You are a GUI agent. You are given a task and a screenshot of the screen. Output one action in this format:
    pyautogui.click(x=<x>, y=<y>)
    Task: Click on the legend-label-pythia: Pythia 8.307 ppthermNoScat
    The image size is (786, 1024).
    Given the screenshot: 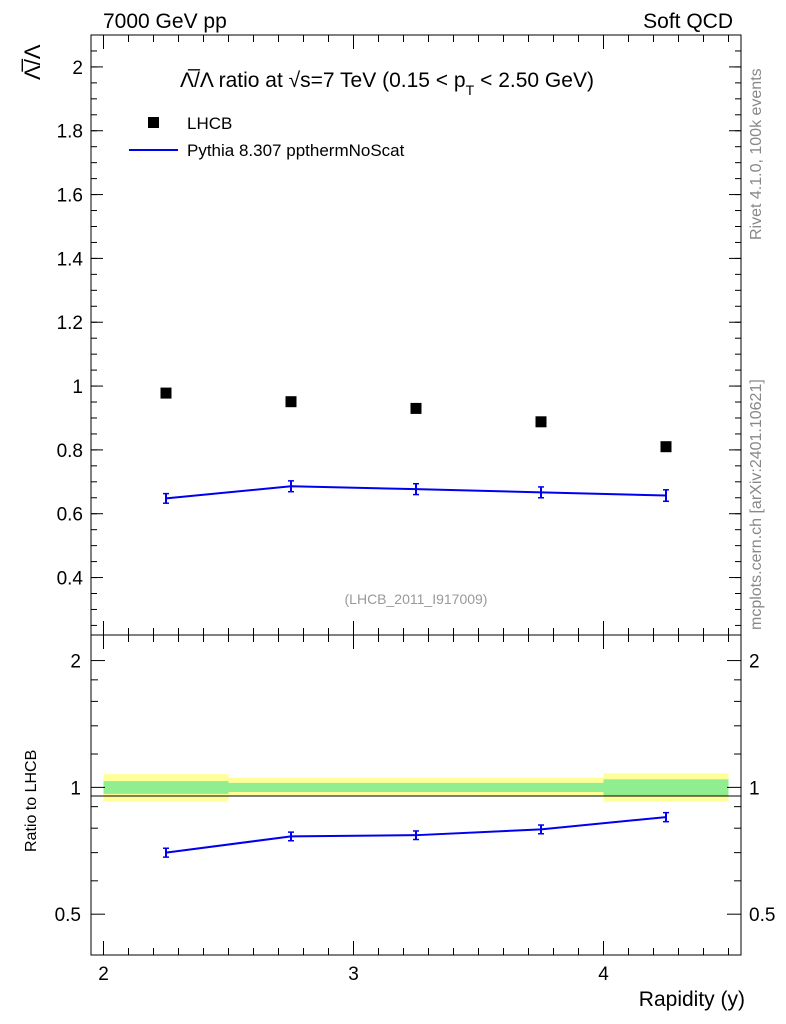 What is the action you would take?
    pyautogui.click(x=296, y=150)
    